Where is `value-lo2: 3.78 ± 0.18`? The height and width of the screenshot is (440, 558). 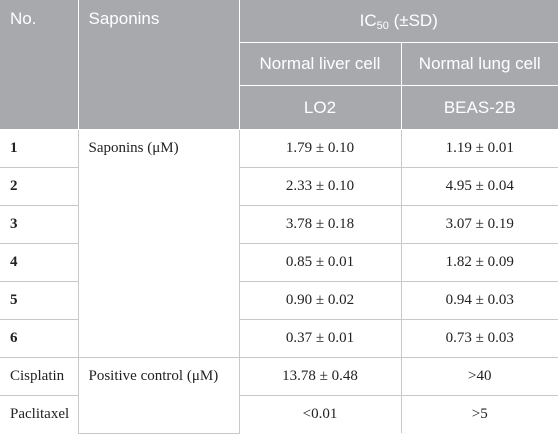
value-lo2: 3.78 ± 0.18 is located at coordinates (320, 224).